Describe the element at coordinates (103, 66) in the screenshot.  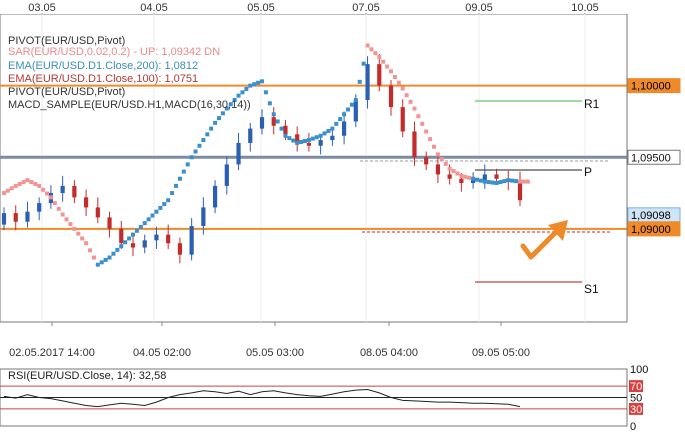
I see `indicator-label-ema200: EMA(EUR/USD.D1.Close,200): 1,0812` at that location.